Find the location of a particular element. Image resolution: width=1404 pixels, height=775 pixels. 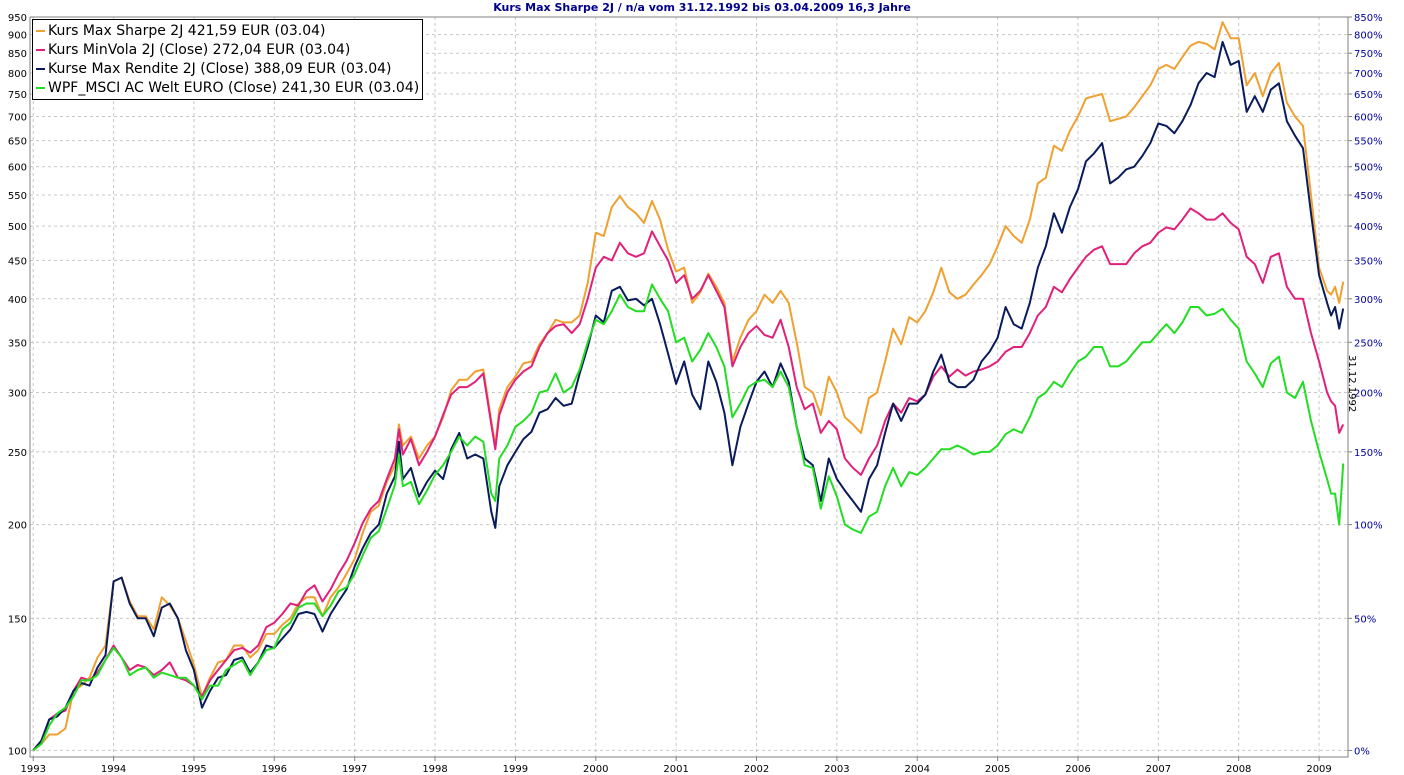

base-date-label: 31.12.1992 is located at coordinates (1351, 384).